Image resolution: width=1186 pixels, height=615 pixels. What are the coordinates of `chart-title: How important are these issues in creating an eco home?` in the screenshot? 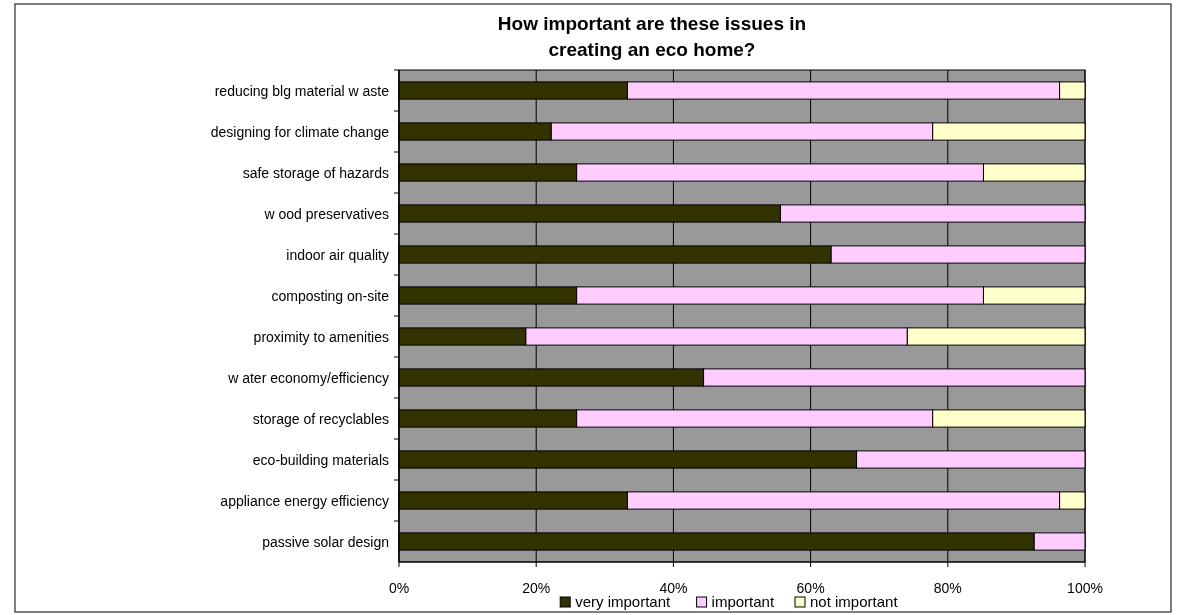 It's located at (652, 36).